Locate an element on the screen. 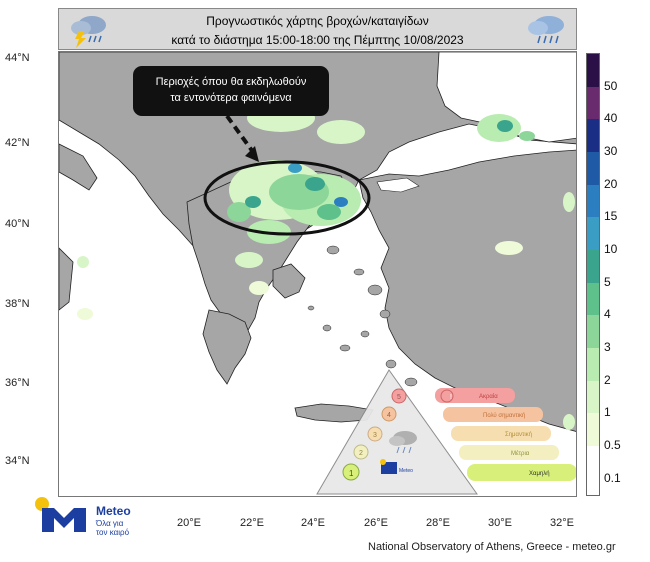  legend-level-4-number: 4 is located at coordinates (389, 415).